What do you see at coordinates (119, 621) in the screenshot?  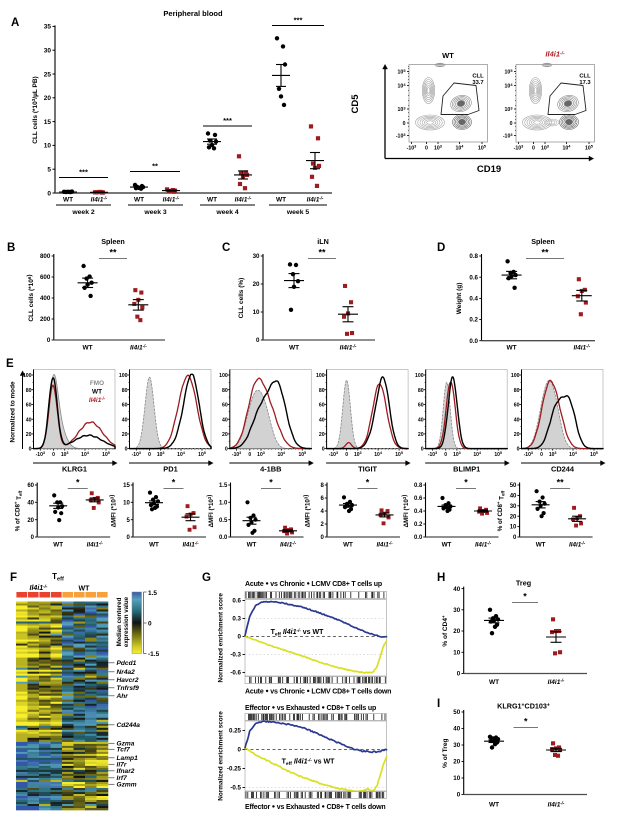 I see `svg-text: Median centered` at bounding box center [119, 621].